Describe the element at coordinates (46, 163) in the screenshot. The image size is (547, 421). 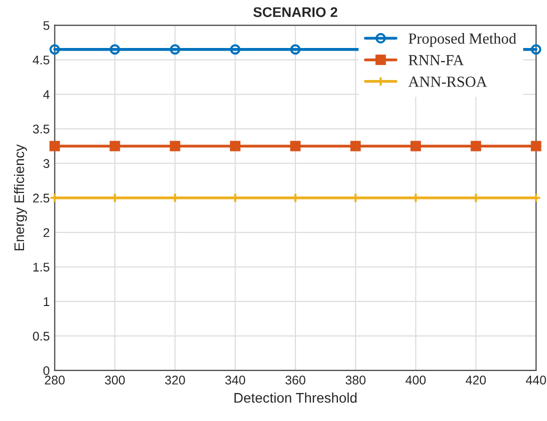
I see `y-tick-label: 3` at that location.